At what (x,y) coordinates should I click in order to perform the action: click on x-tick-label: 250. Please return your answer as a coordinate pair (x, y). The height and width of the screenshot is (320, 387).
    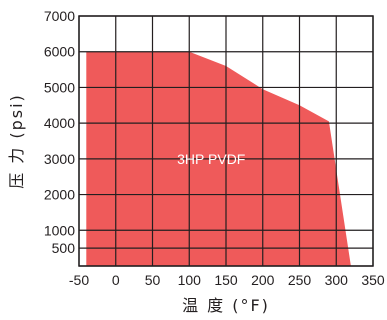
    Looking at the image, I should click on (300, 280).